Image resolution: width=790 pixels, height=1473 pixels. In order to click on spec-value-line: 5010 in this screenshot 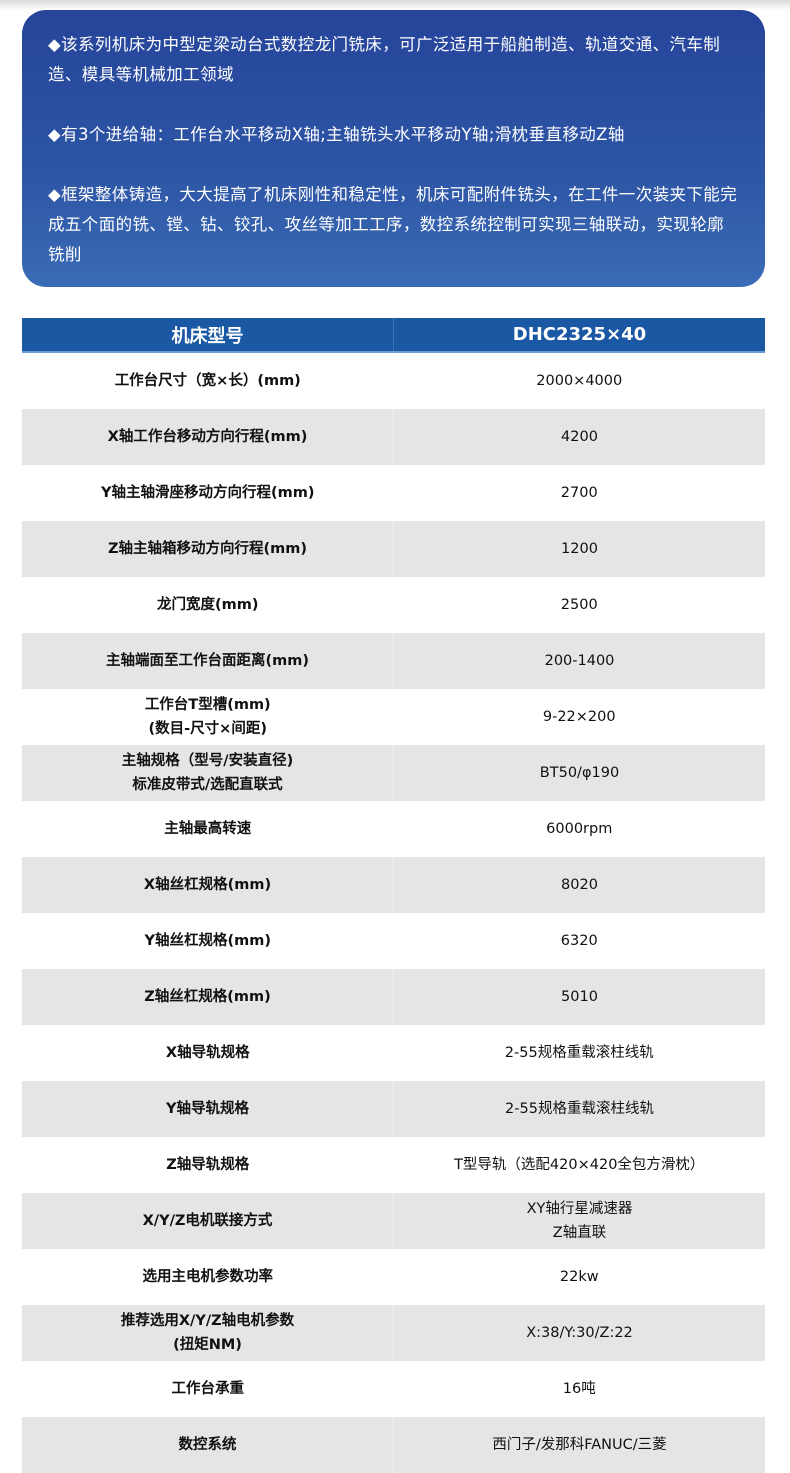, I will do `click(579, 997)`.